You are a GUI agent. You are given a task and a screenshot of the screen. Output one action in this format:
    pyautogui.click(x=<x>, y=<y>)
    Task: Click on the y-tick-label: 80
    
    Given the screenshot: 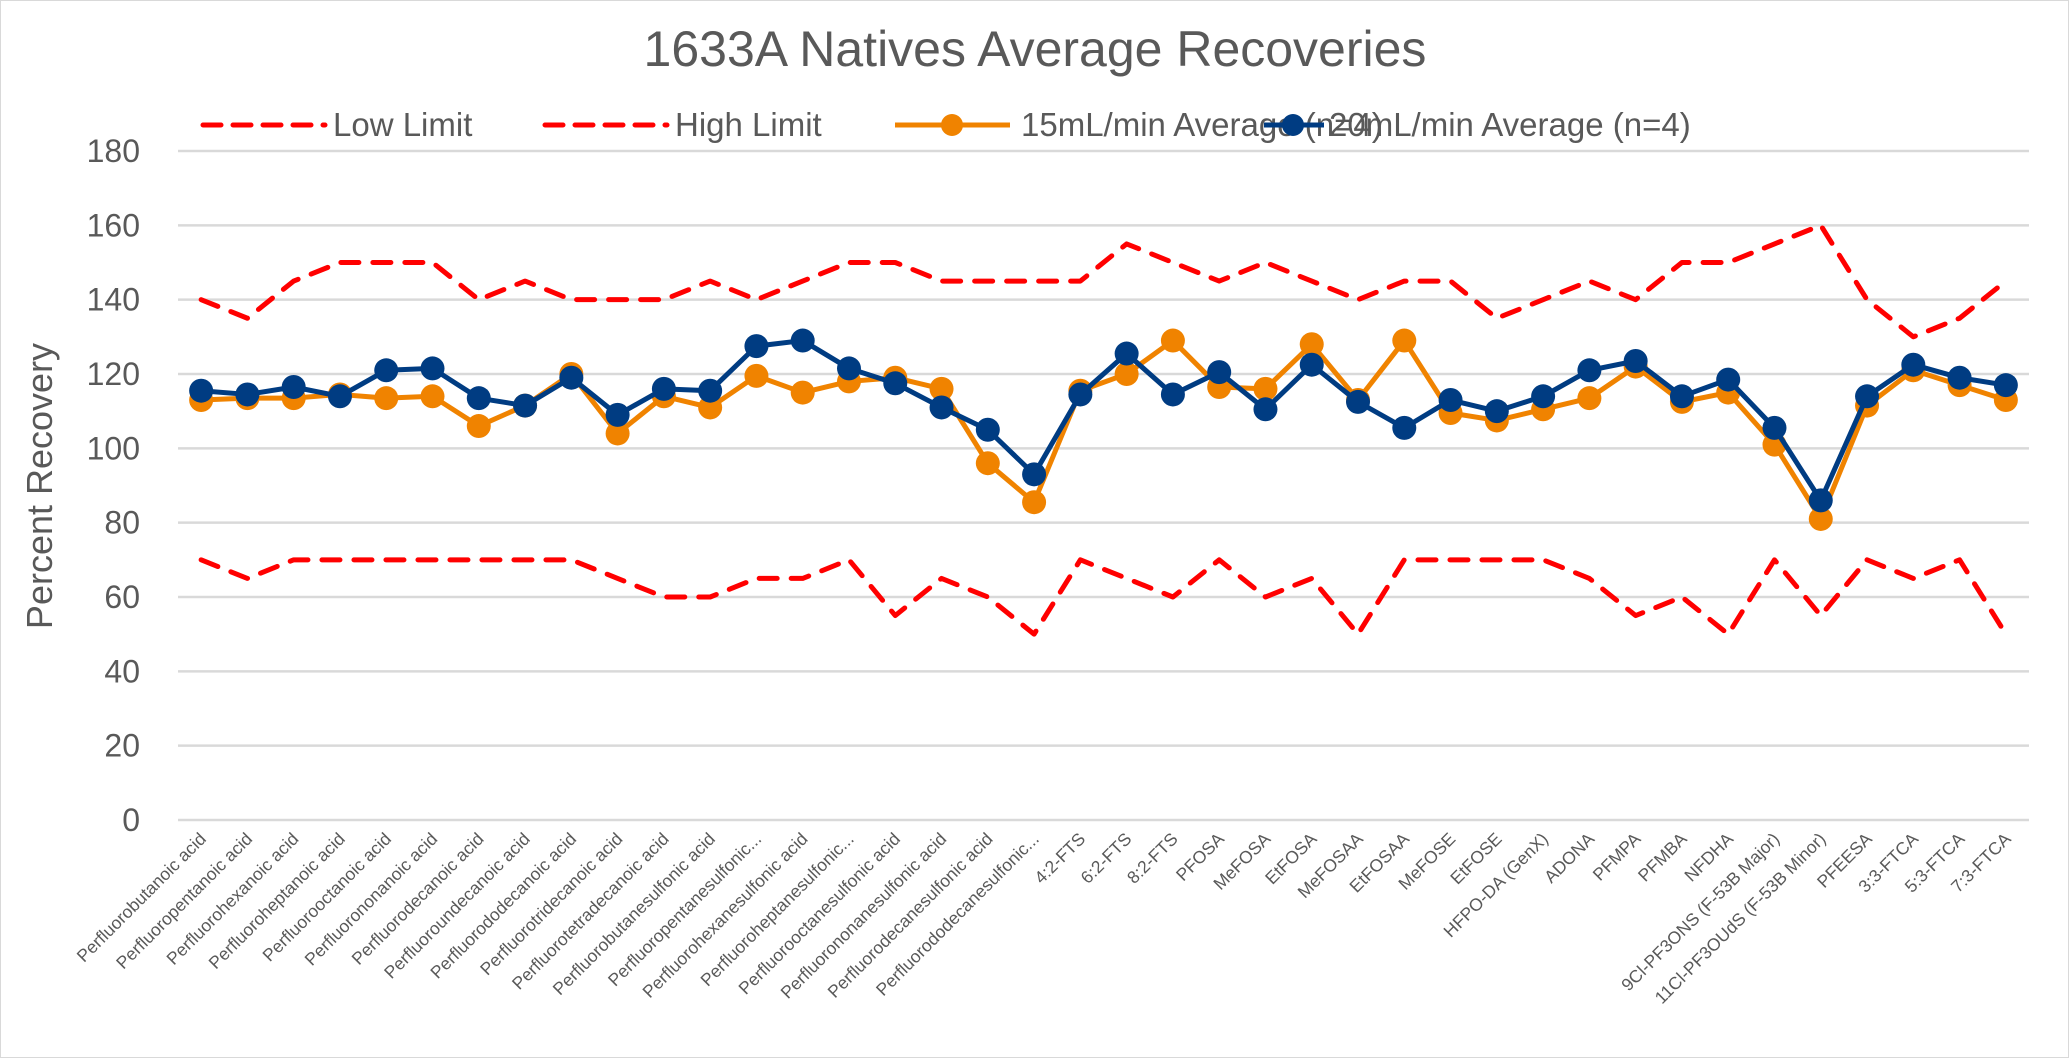 What is the action you would take?
    pyautogui.click(x=122, y=523)
    